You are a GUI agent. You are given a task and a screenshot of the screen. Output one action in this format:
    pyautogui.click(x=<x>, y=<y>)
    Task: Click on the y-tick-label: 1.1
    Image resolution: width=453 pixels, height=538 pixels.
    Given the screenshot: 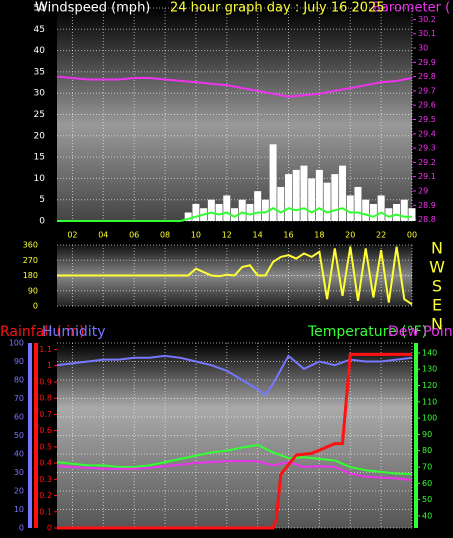 What is the action you would take?
    pyautogui.click(x=45, y=349)
    